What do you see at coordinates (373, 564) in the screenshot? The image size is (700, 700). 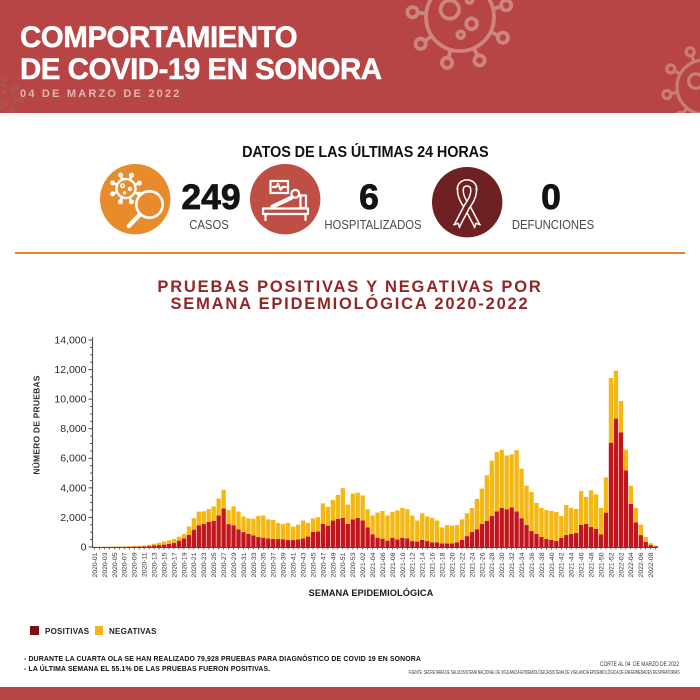 I see `svg-text: 2021-04` at bounding box center [373, 564].